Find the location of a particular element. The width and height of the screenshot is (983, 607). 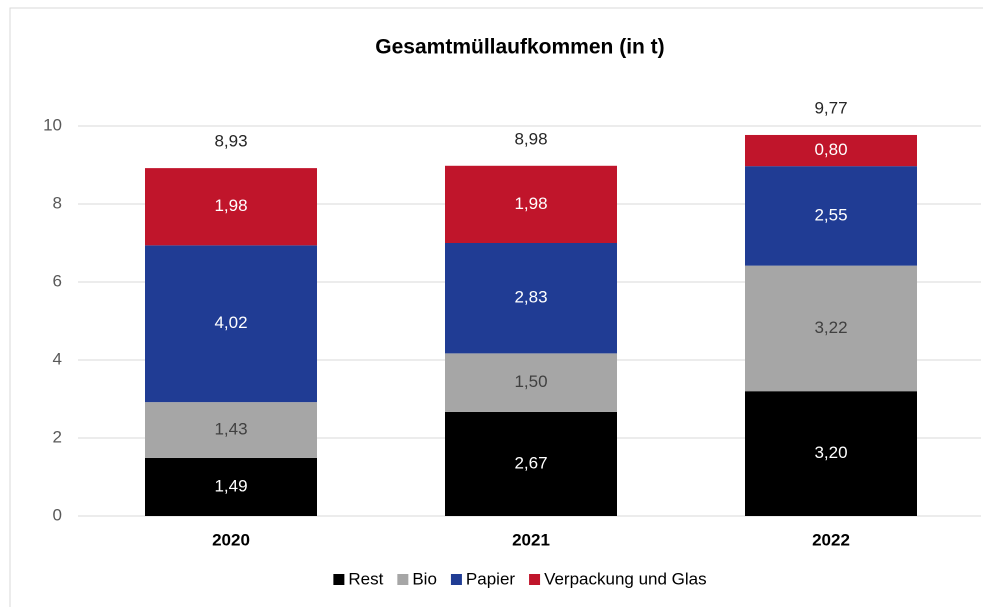

chart-title: Gesamtmüllaufkommen (in t) is located at coordinates (519, 47).